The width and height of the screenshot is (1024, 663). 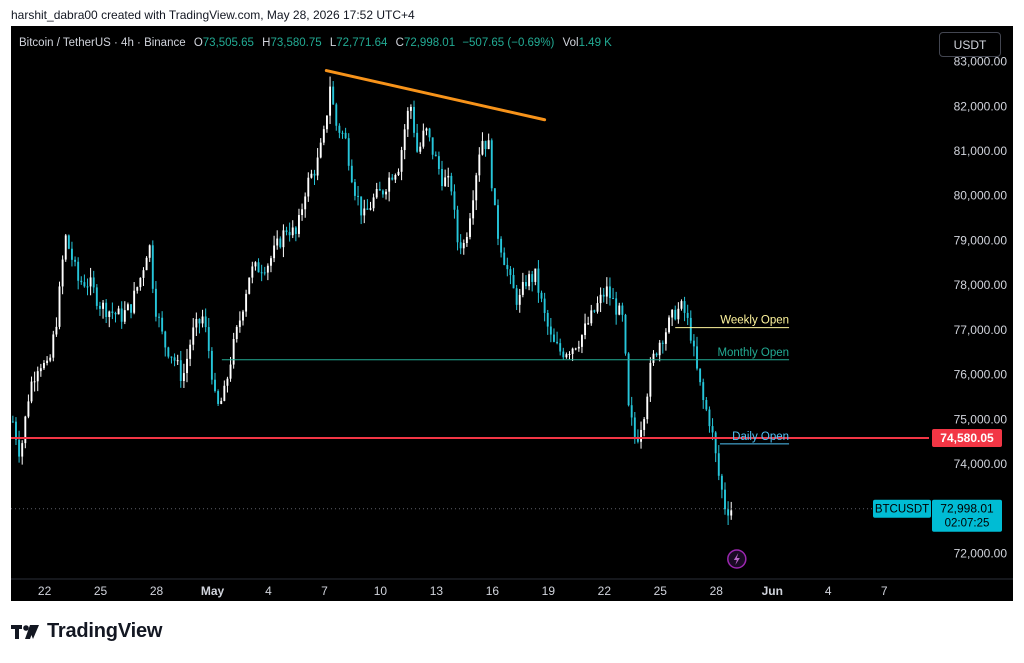 What do you see at coordinates (25, 631) in the screenshot?
I see `tradingview-icon` at bounding box center [25, 631].